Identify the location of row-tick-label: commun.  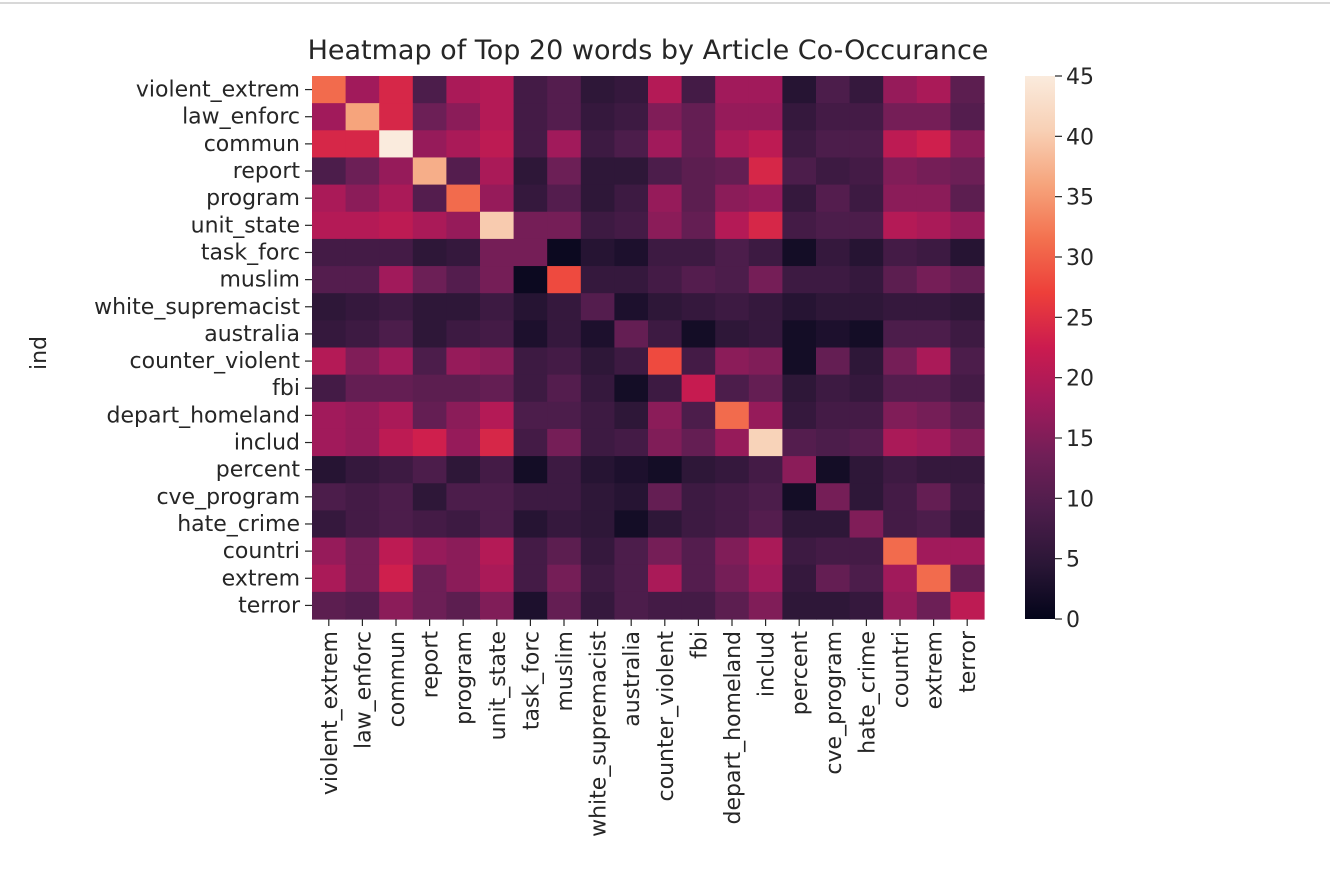
(252, 144).